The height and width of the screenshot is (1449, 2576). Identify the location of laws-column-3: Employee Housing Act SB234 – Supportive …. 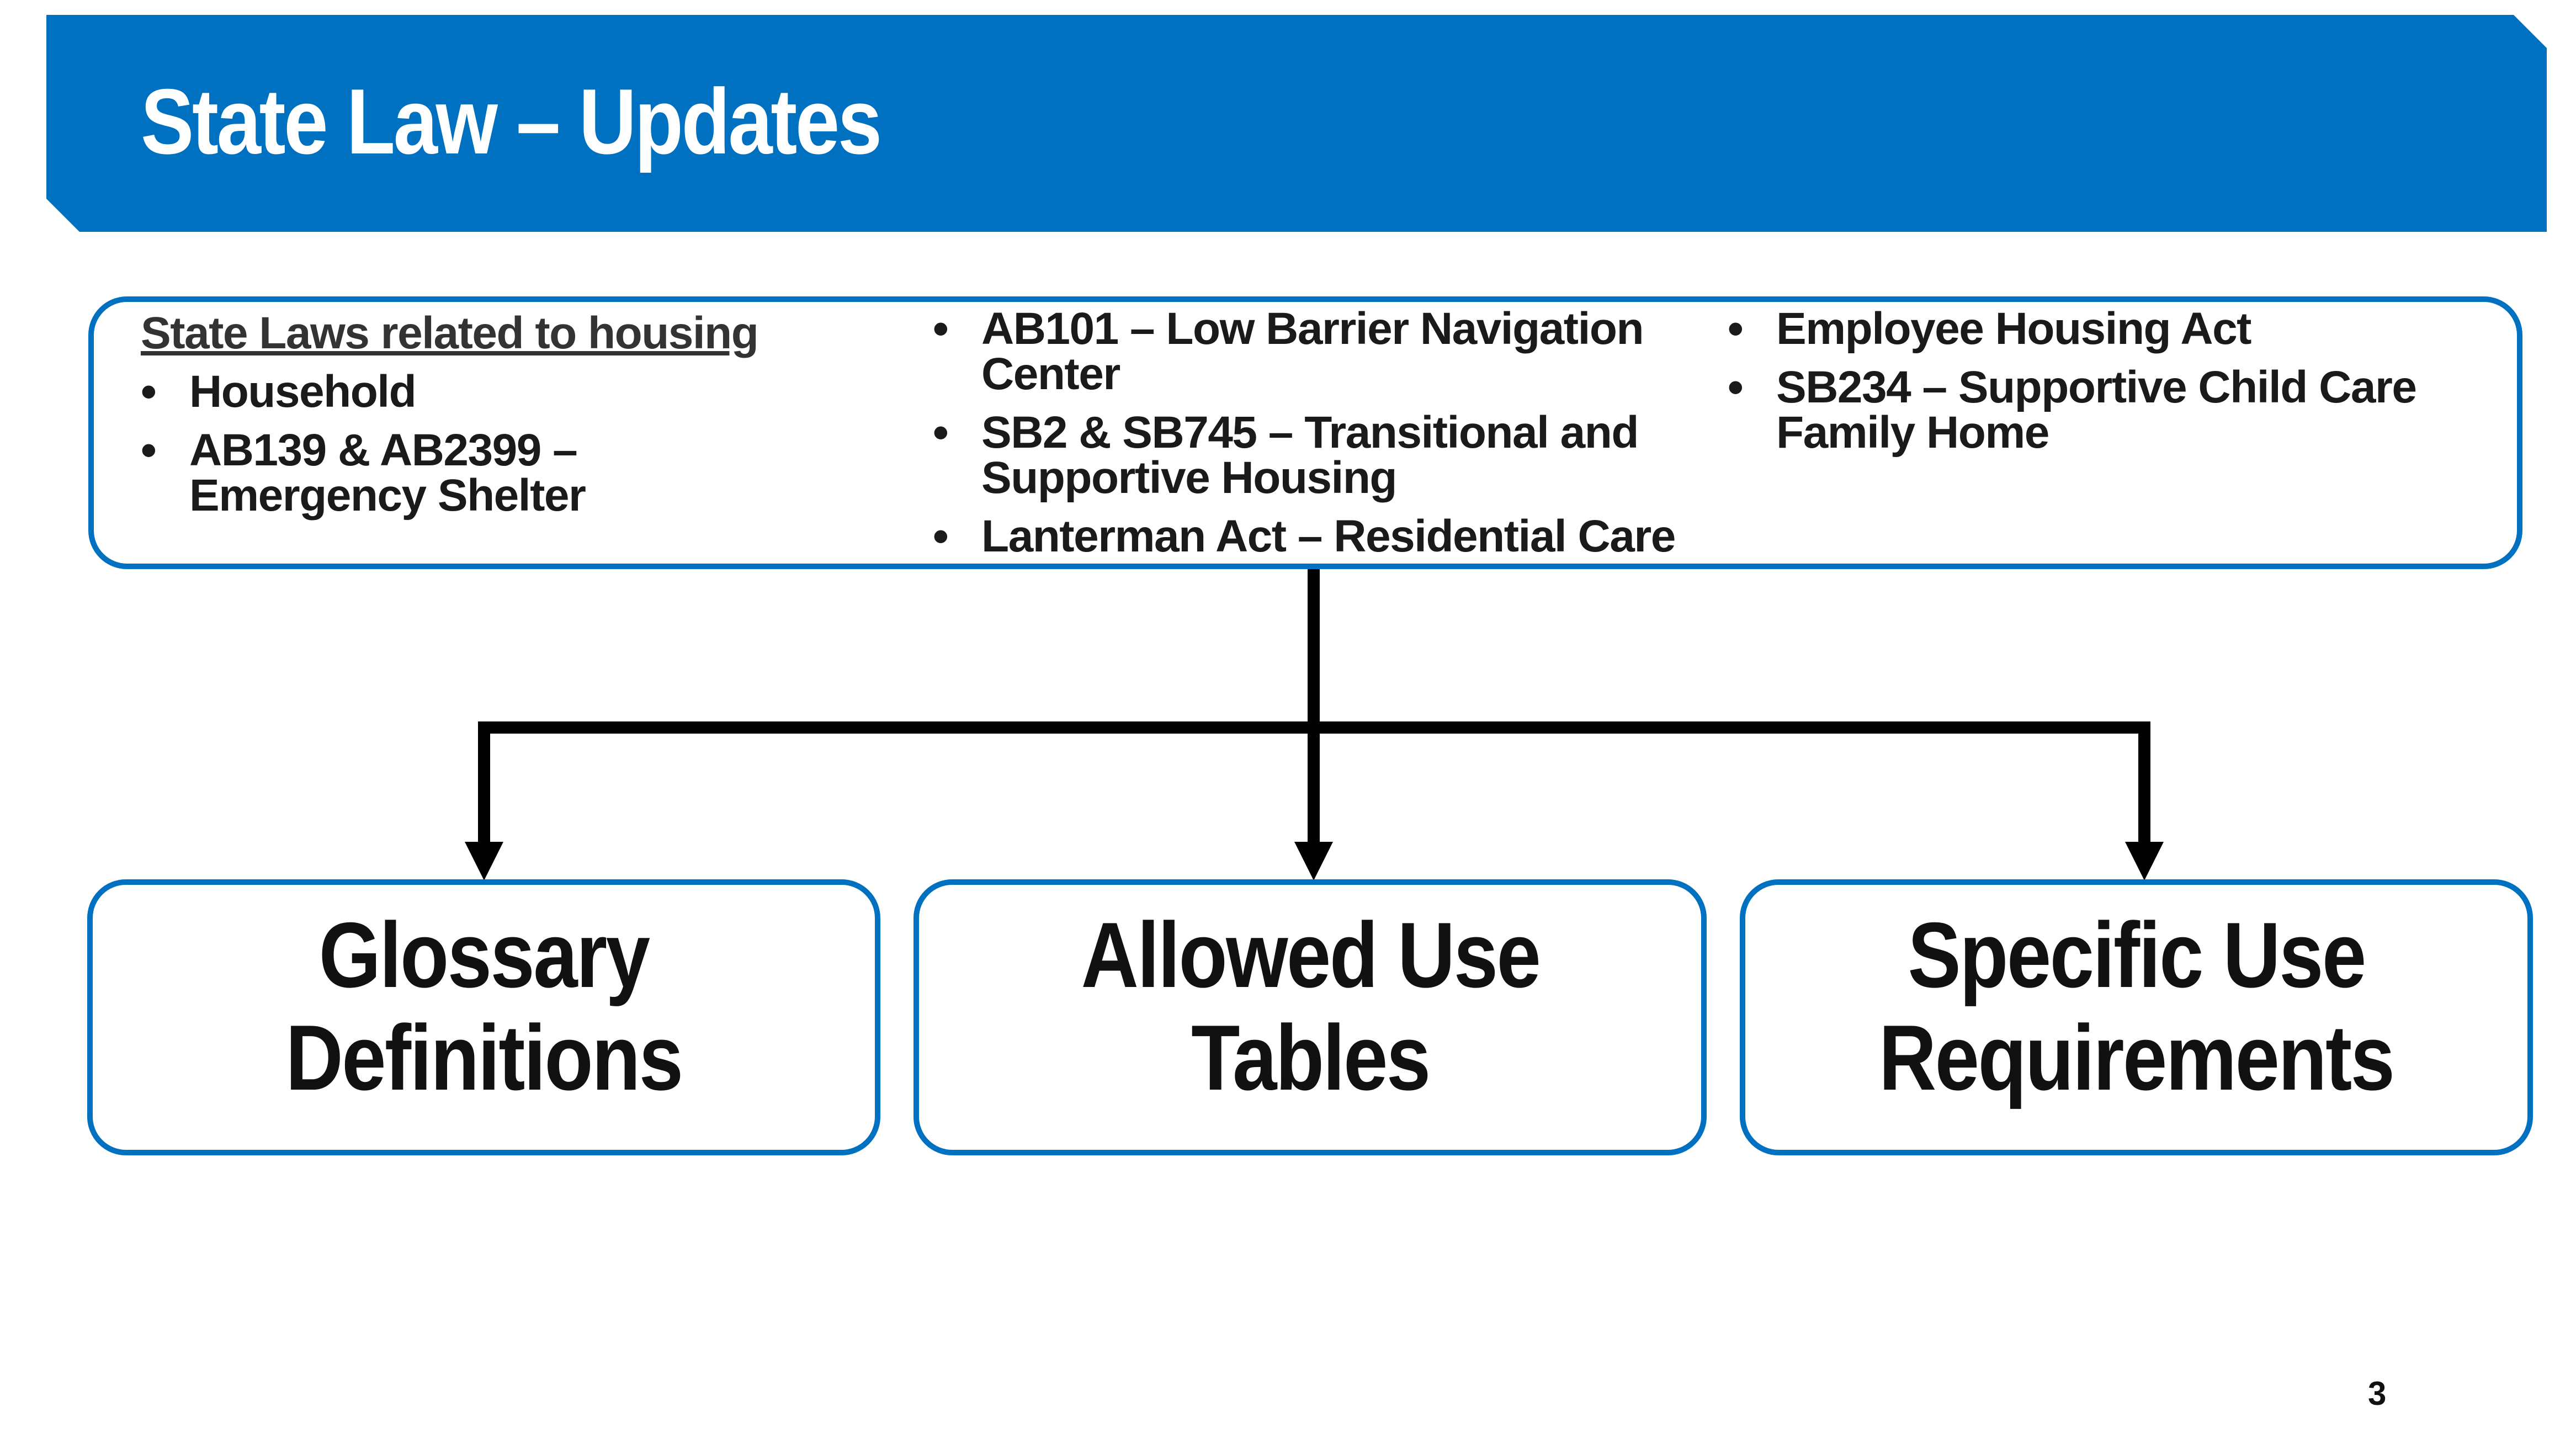
(2114, 381).